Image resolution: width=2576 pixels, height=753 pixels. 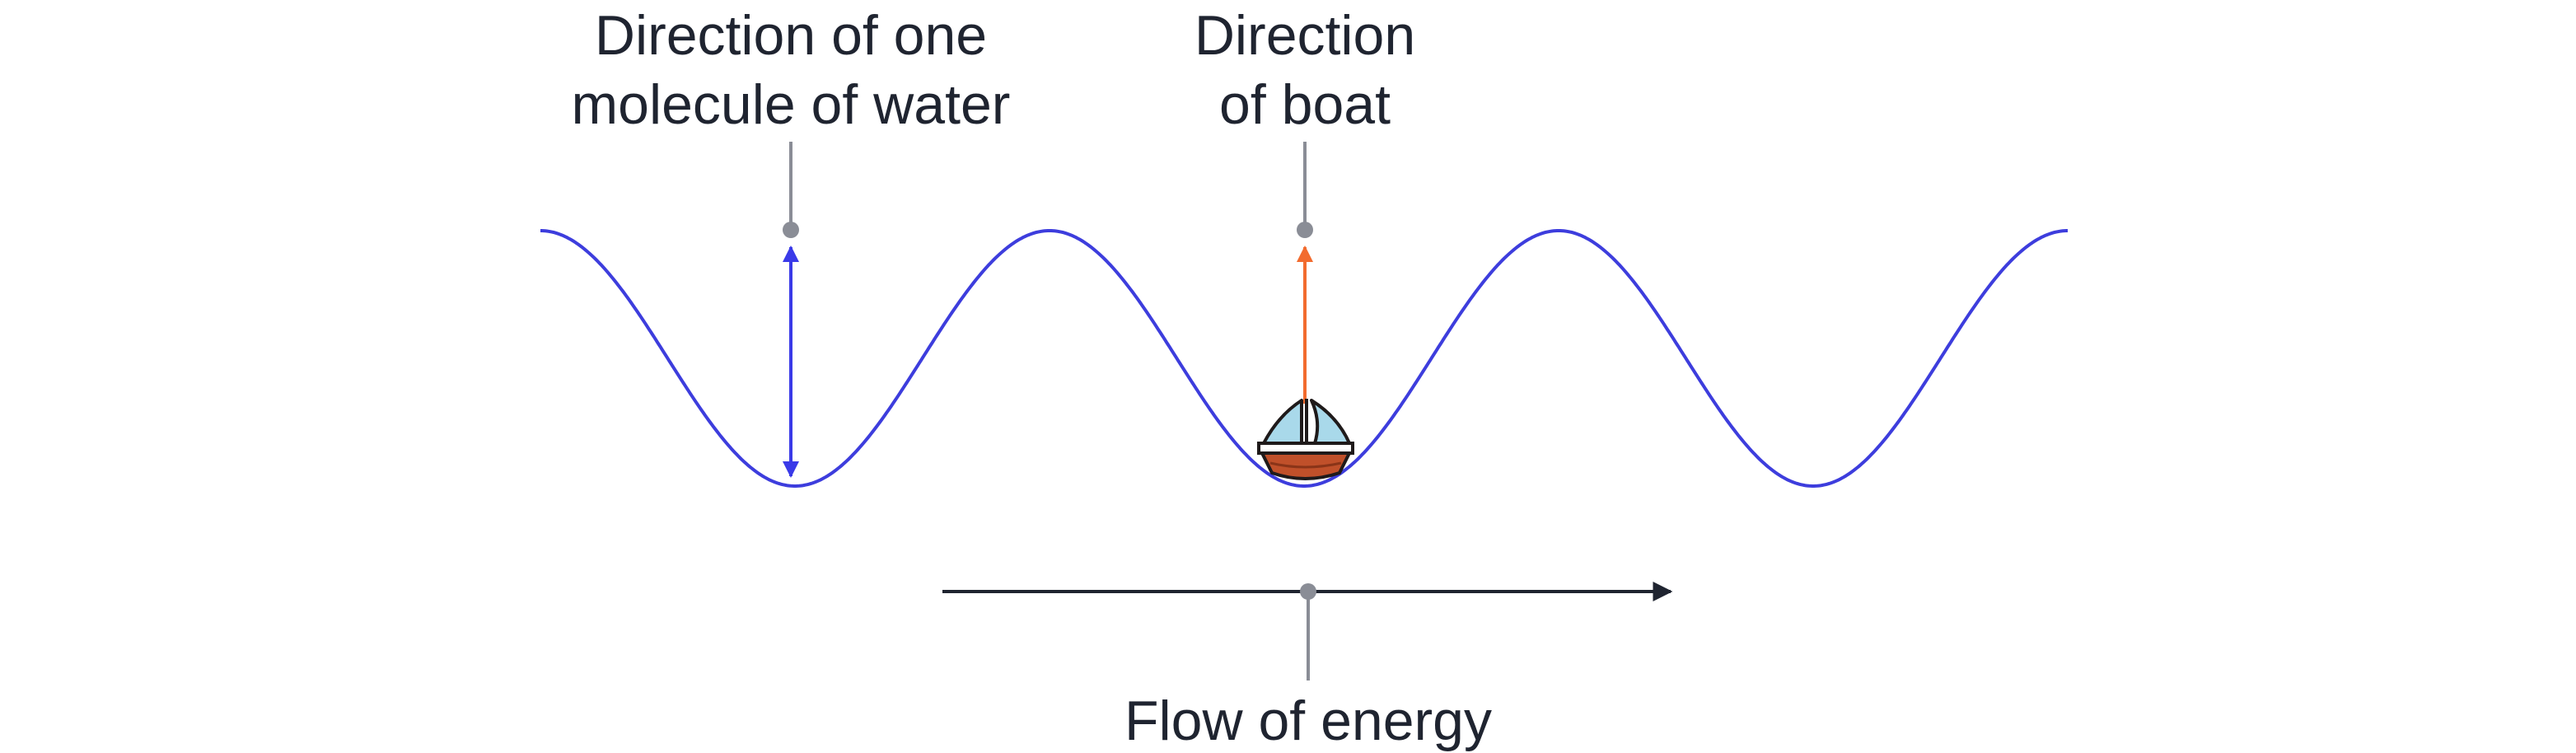 I want to click on water-label-line1: Direction of one, so click(x=791, y=35).